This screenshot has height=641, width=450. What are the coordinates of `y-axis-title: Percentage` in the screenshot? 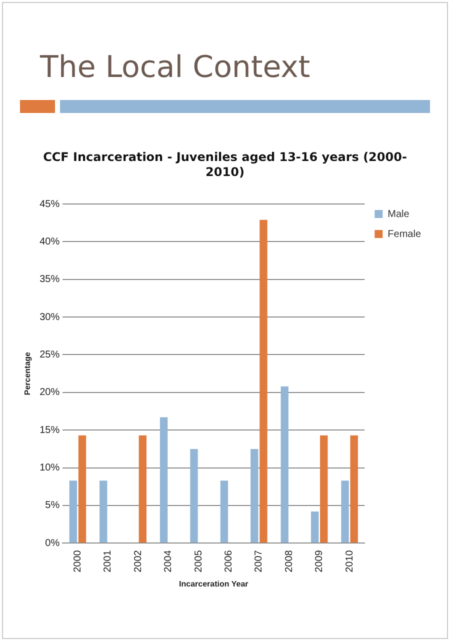 It's located at (27, 373).